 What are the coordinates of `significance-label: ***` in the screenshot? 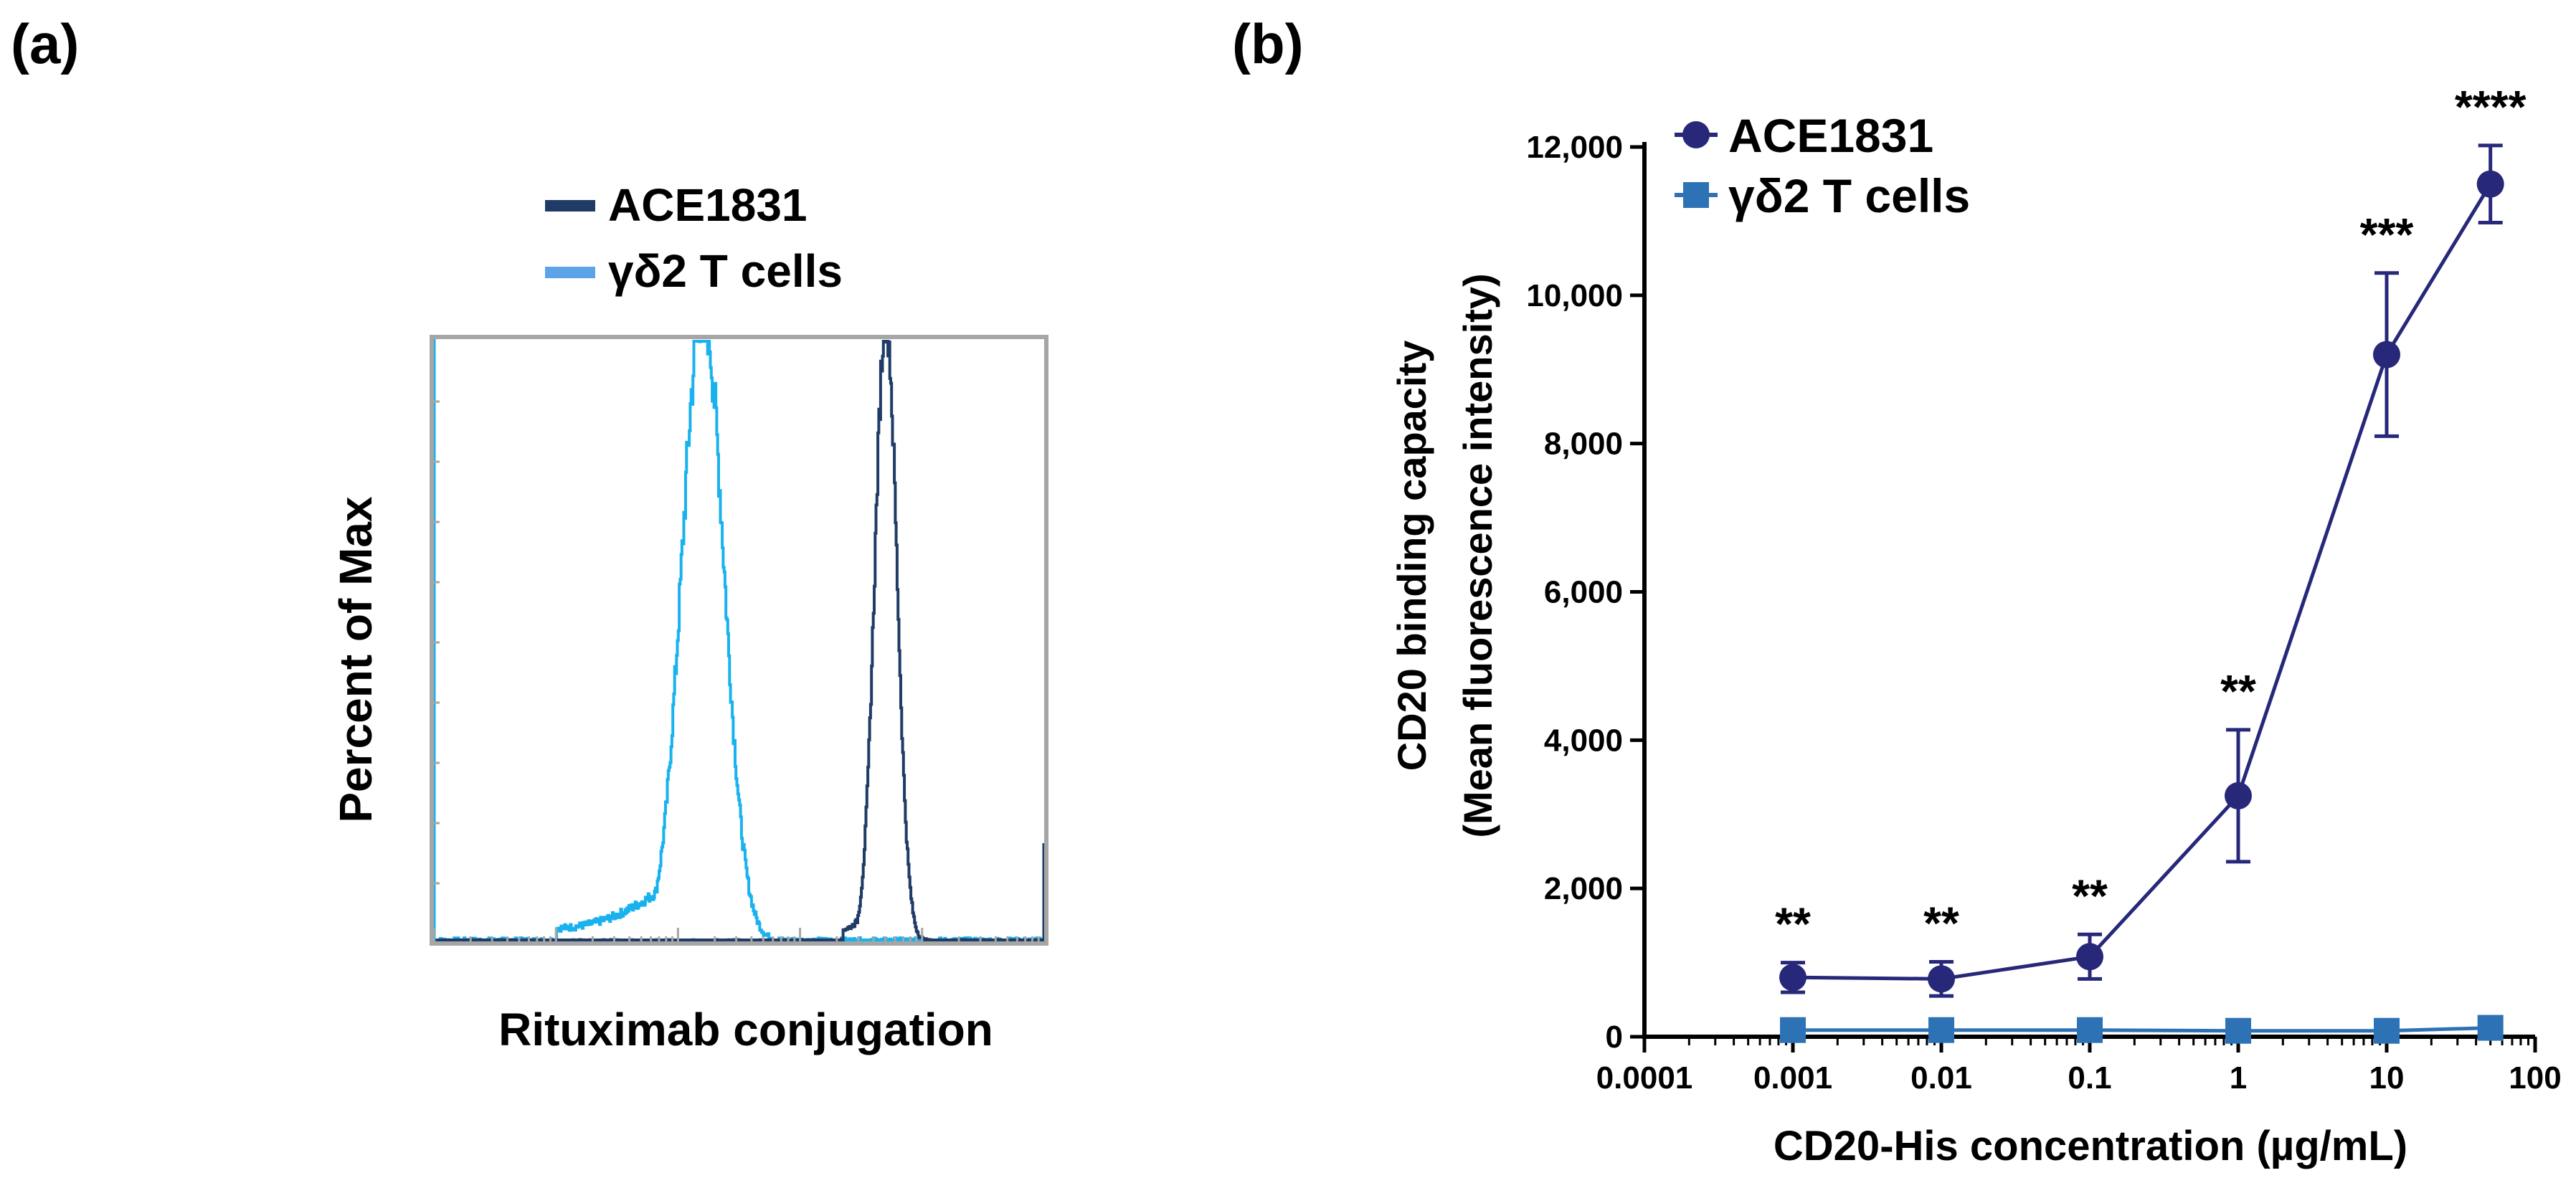 It's located at (2387, 234).